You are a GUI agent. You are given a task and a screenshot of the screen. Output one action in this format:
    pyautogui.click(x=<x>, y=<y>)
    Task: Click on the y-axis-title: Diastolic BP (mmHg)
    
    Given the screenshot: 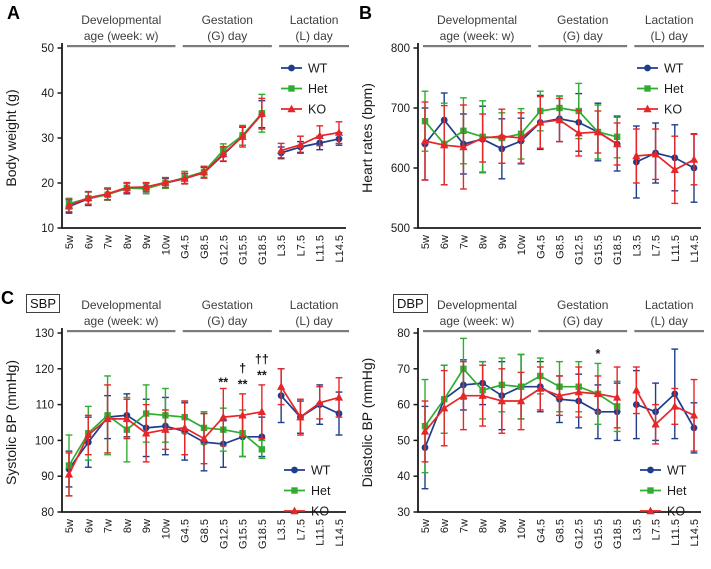 What is the action you would take?
    pyautogui.click(x=367, y=423)
    